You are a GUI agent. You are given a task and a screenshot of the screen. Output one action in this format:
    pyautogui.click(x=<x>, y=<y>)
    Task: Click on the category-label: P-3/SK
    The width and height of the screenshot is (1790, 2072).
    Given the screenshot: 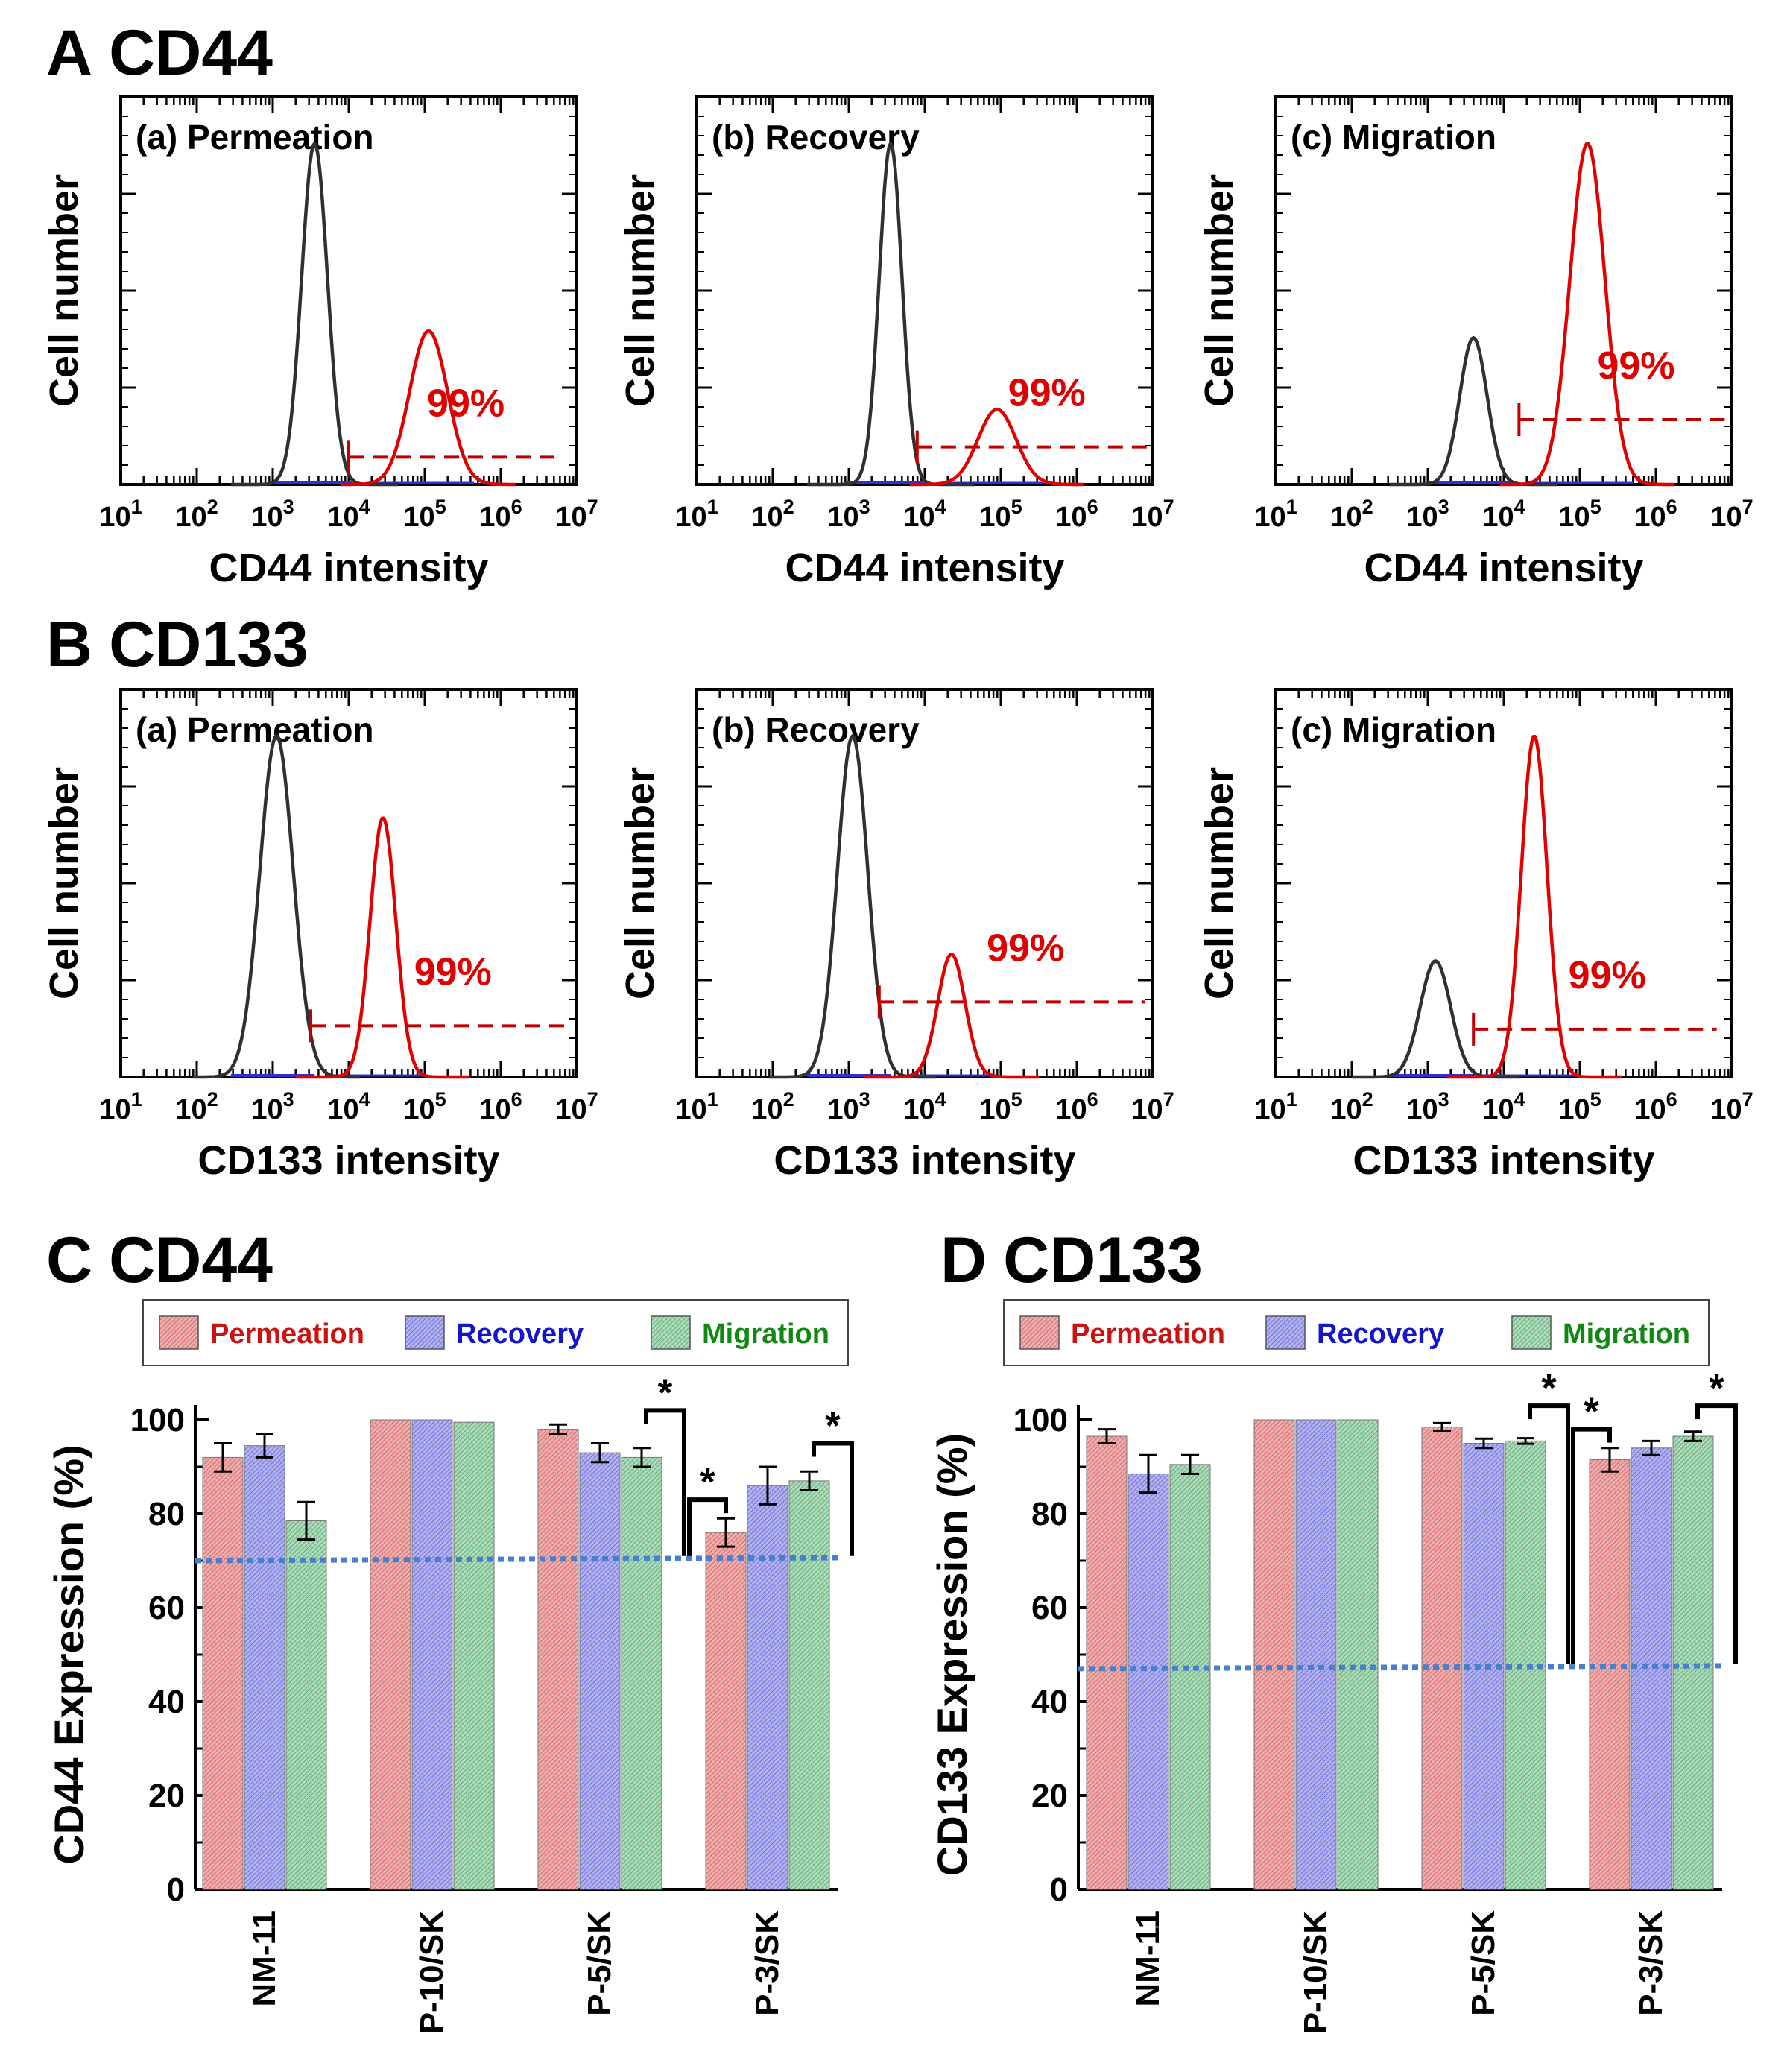 What is the action you would take?
    pyautogui.click(x=767, y=1963)
    